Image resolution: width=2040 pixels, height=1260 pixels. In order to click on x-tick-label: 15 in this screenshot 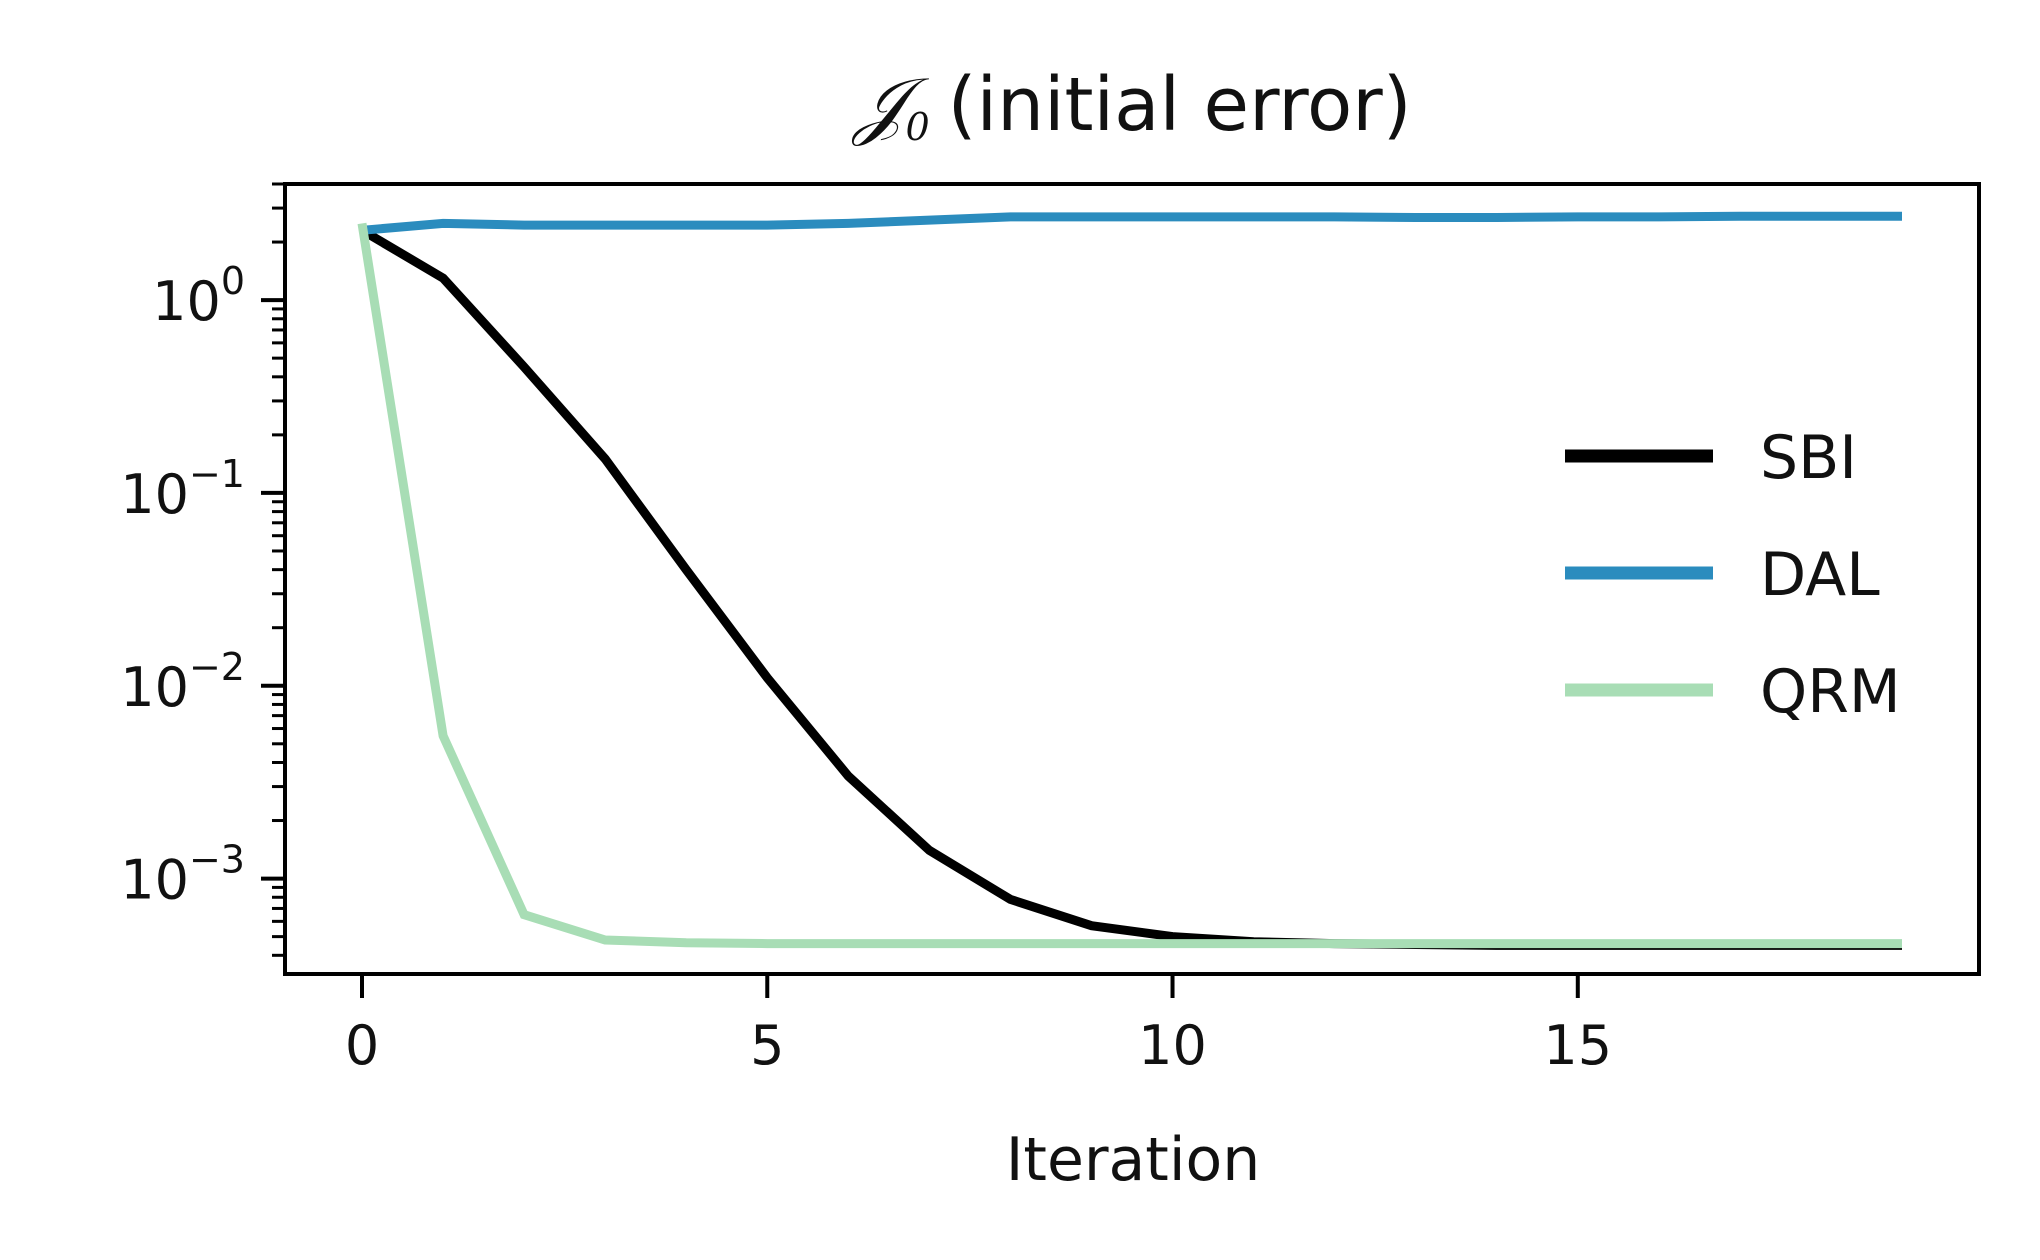, I will do `click(1577, 1045)`.